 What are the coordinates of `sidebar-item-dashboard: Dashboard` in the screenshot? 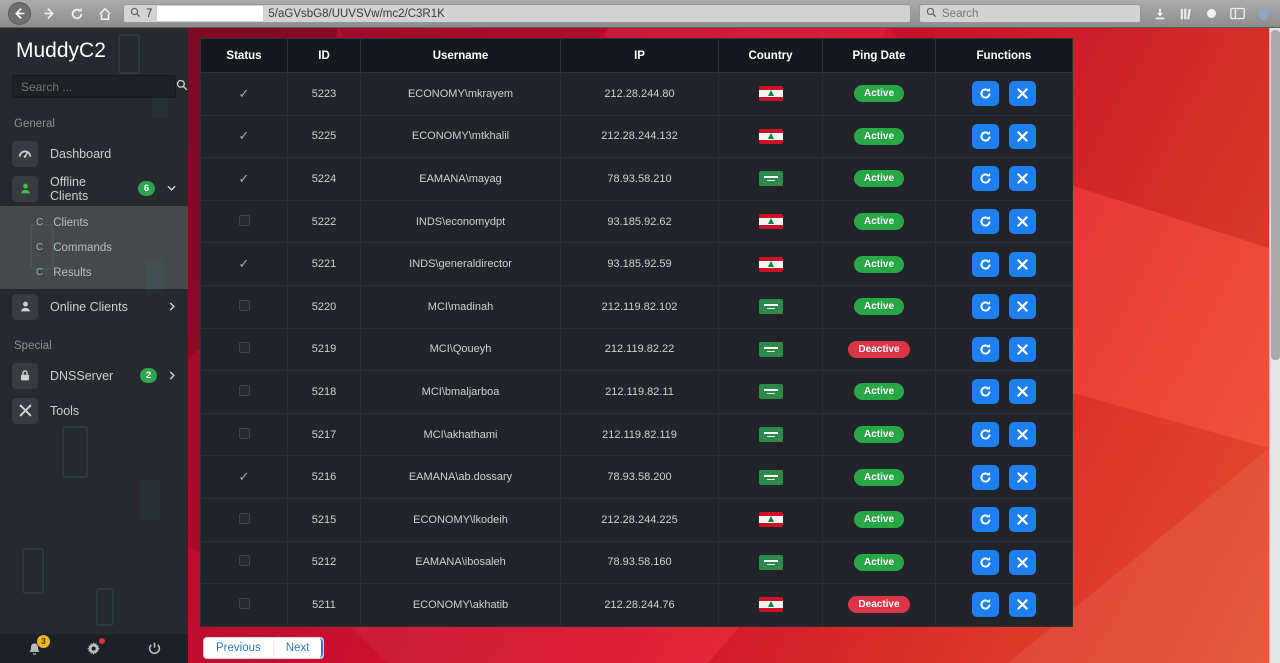 It's located at (94, 153).